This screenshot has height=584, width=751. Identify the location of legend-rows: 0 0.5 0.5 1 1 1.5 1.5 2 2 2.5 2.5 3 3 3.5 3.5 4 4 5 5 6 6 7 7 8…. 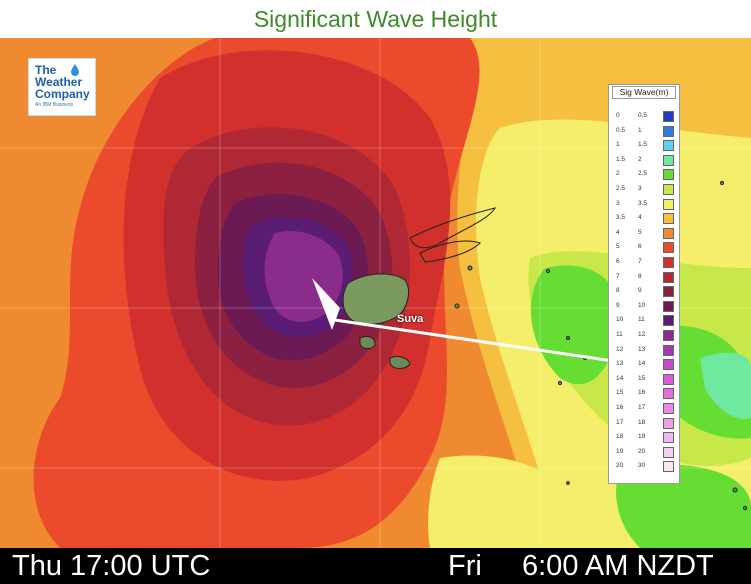
(646, 291).